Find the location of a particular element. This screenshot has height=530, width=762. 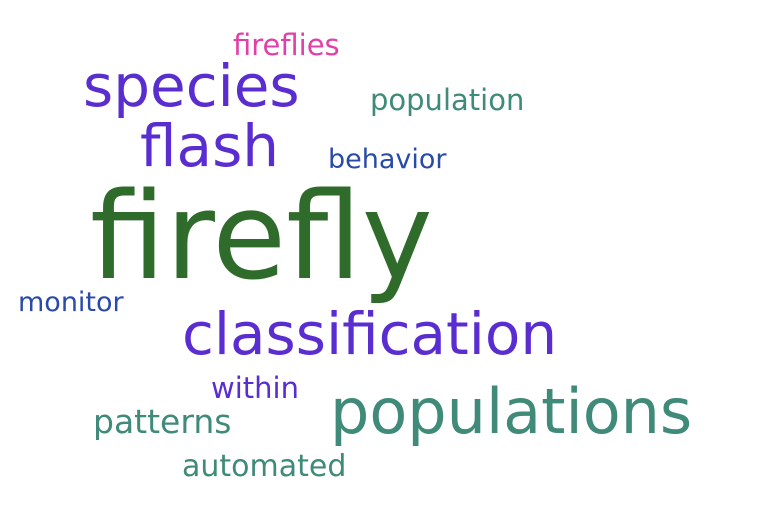

word-flash: flash is located at coordinates (210, 146).